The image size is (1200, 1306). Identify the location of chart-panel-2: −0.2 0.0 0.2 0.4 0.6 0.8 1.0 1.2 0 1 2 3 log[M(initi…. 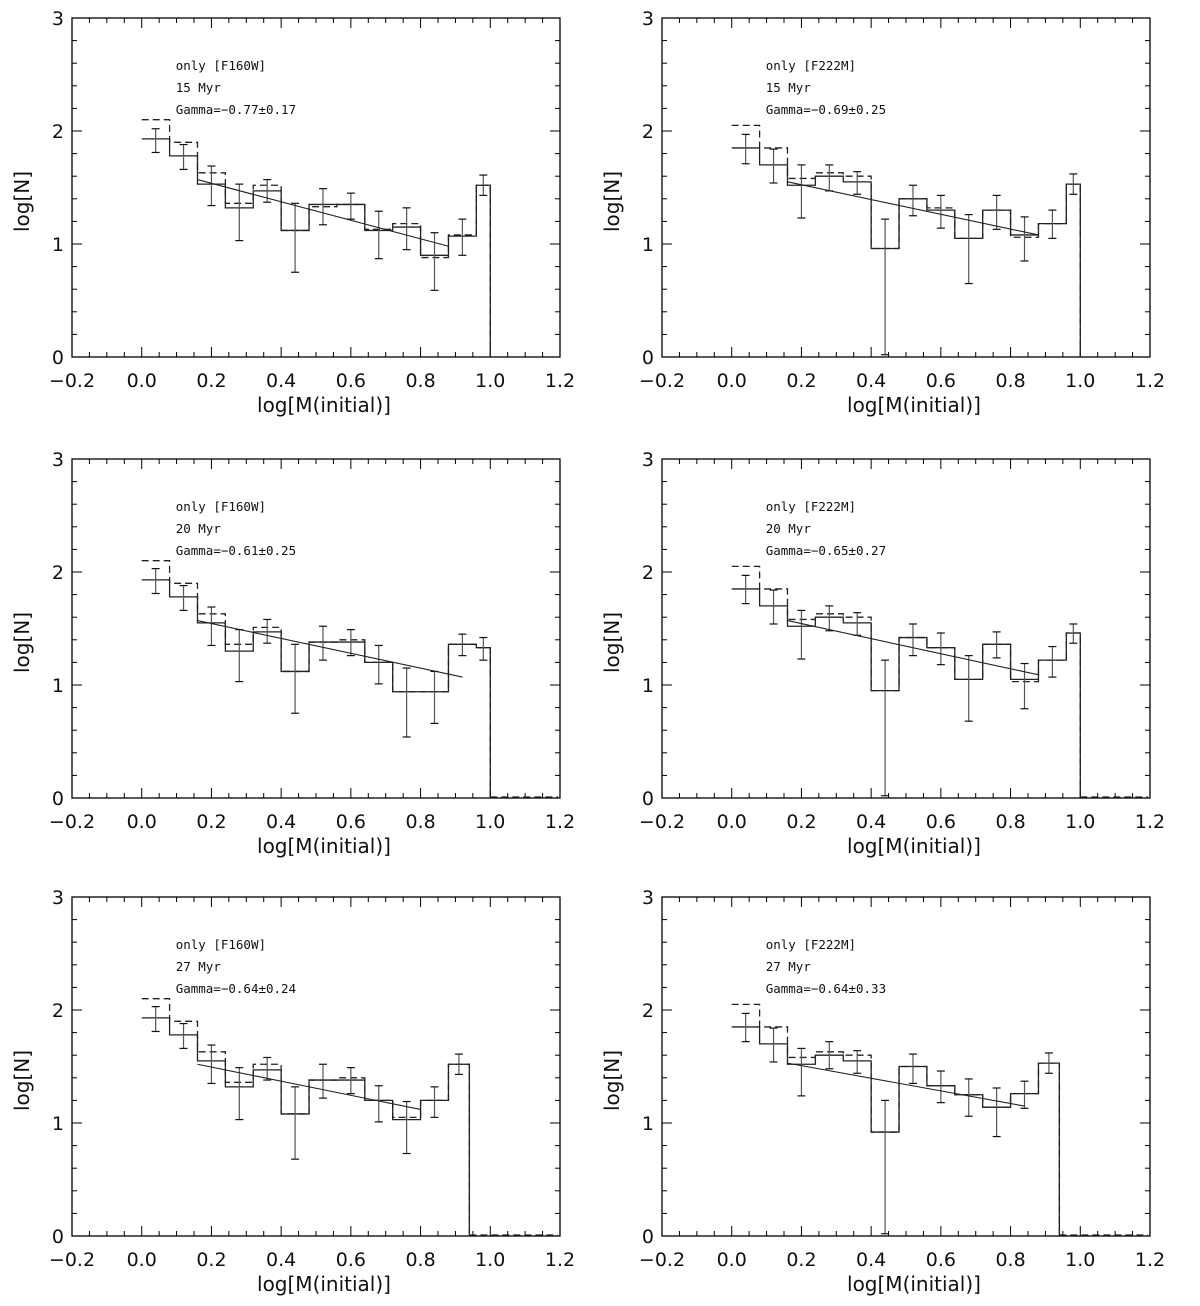
(882, 212).